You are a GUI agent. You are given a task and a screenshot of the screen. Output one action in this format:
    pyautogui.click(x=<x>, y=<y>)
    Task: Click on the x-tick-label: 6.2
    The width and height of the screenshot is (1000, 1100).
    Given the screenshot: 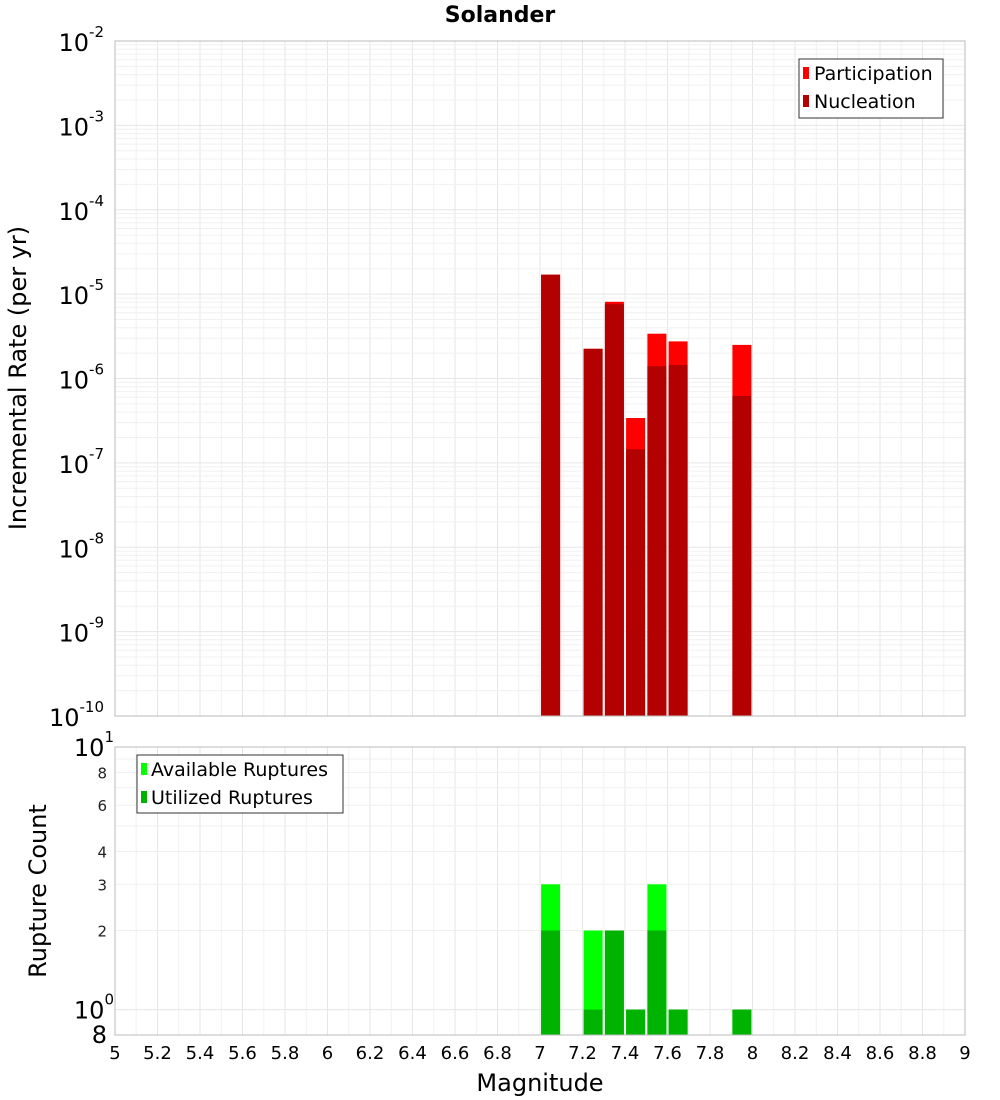 What is the action you would take?
    pyautogui.click(x=370, y=1053)
    